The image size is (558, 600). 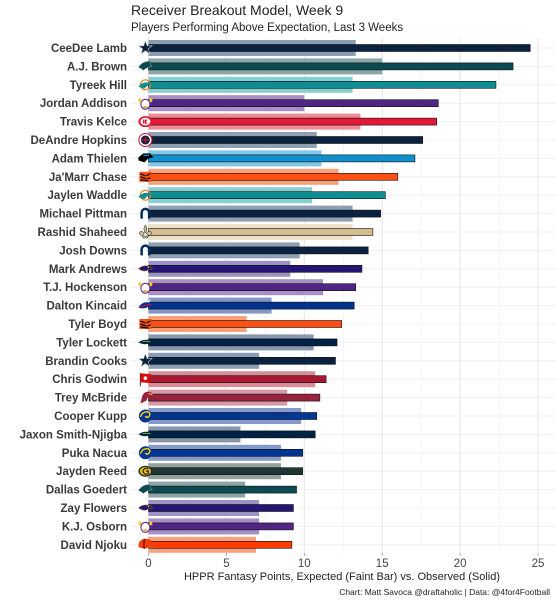 I want to click on x-tick-label: 0, so click(x=148, y=564).